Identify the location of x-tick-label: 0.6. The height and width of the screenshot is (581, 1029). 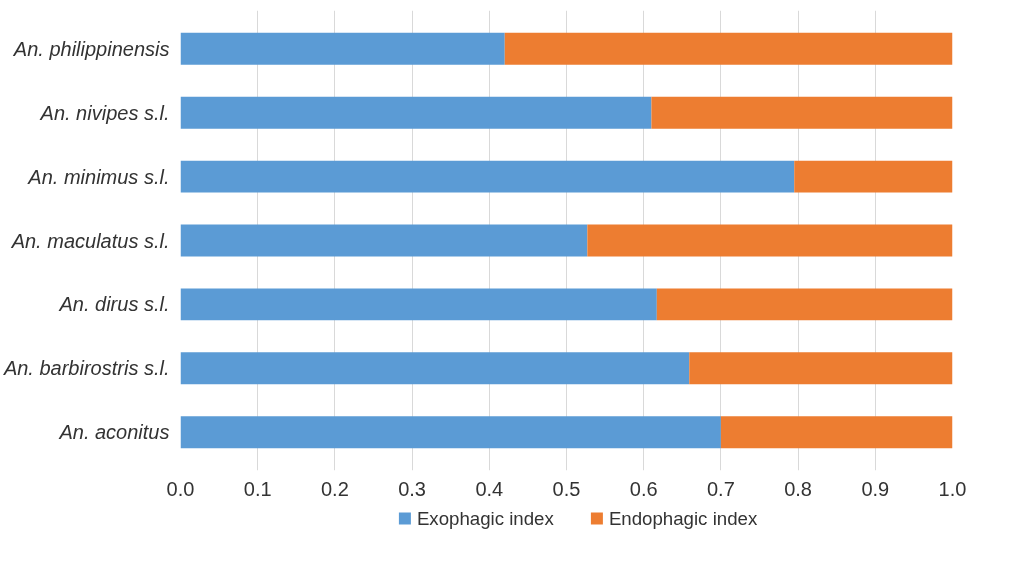
(643, 488).